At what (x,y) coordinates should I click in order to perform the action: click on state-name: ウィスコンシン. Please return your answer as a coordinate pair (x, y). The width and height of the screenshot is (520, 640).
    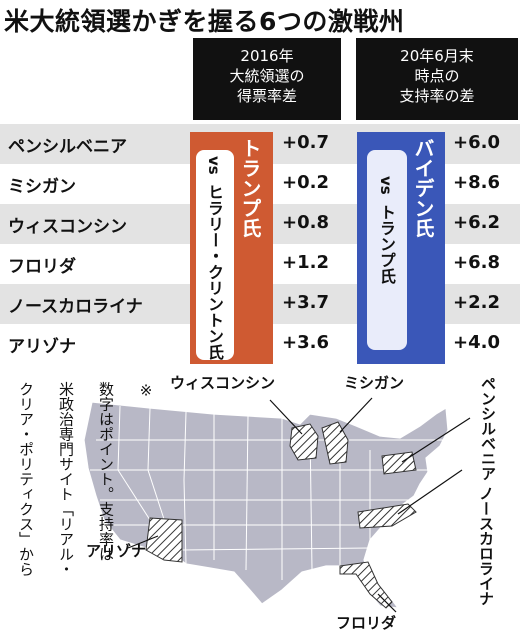
    Looking at the image, I should click on (67, 227).